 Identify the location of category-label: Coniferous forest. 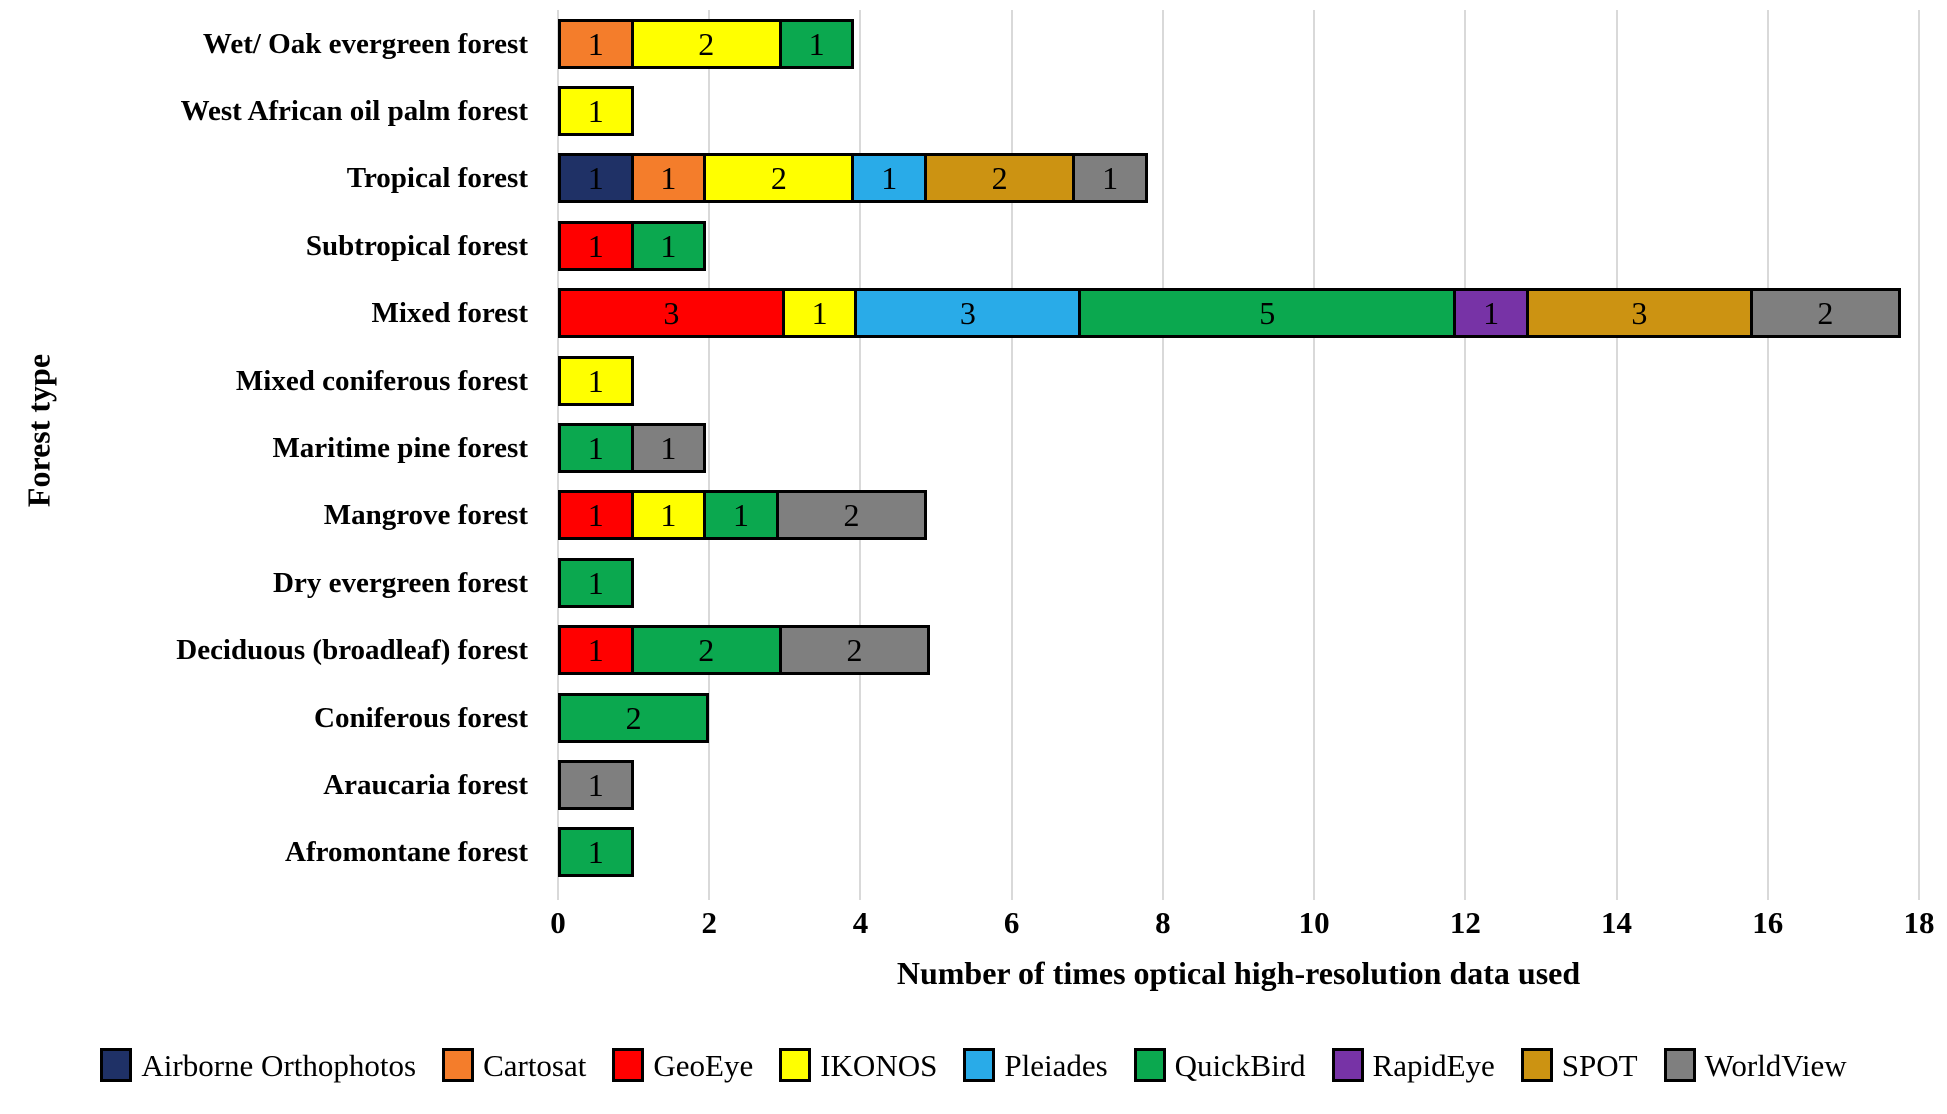
(421, 717).